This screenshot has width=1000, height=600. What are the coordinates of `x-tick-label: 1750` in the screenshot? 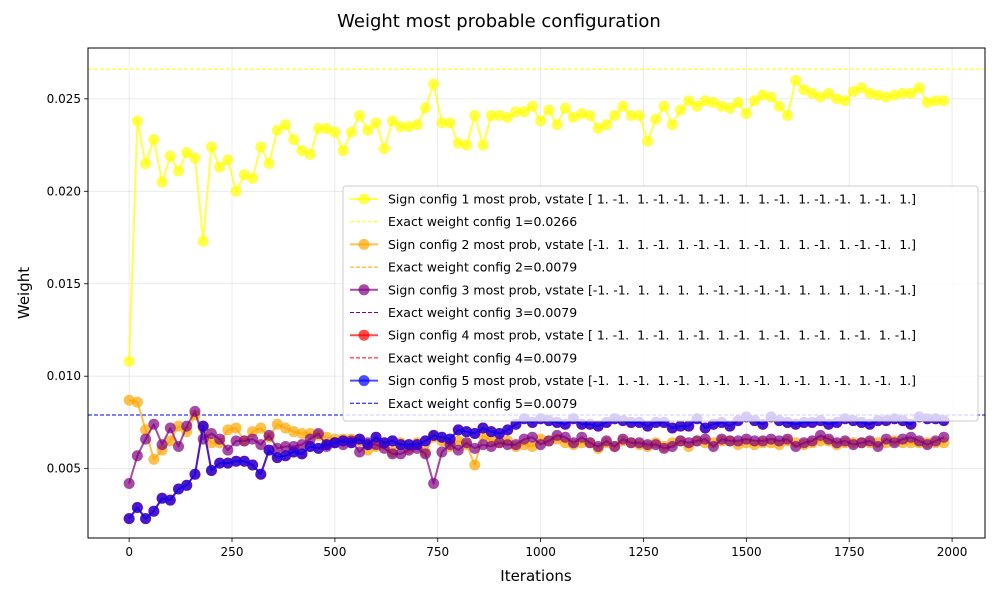 It's located at (849, 552).